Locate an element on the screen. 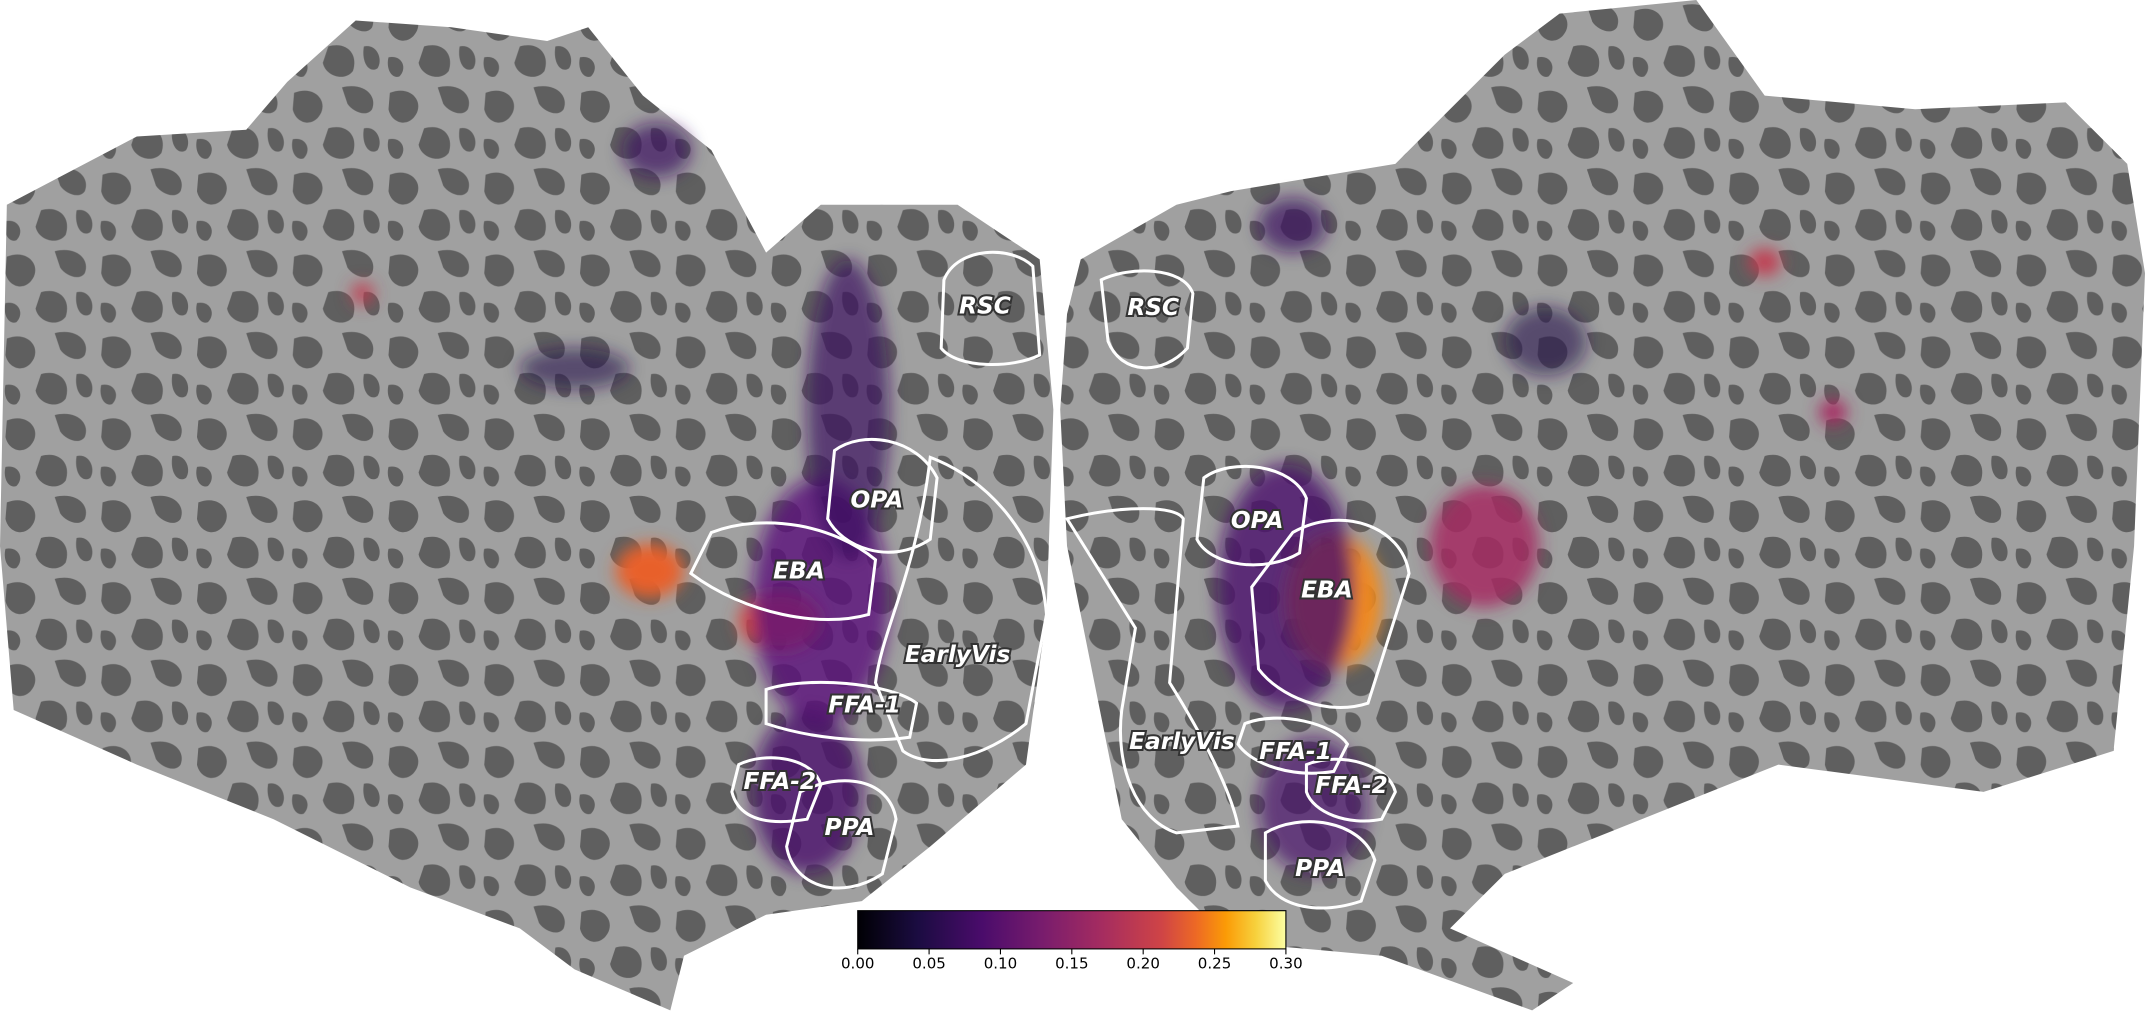 The width and height of the screenshot is (2145, 1024). tick-label: 0.05 is located at coordinates (928, 963).